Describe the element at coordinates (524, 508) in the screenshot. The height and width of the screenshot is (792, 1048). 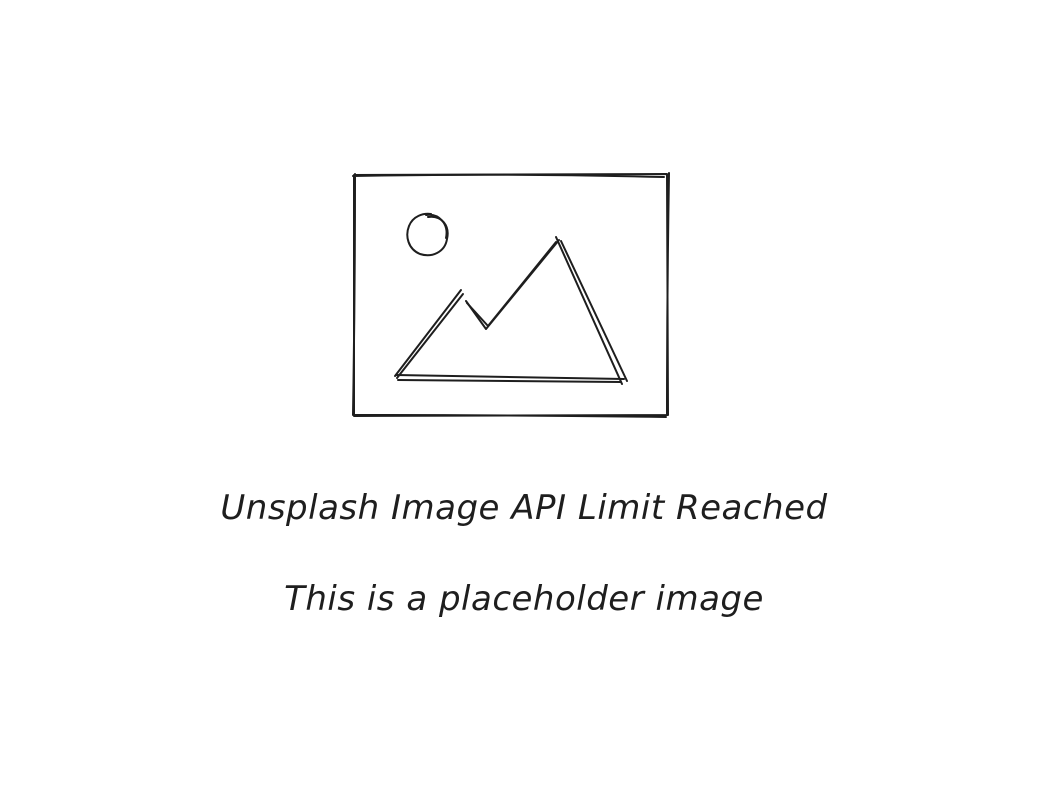
I see `placeholder-title: Unsplash Image API Limit Reached` at that location.